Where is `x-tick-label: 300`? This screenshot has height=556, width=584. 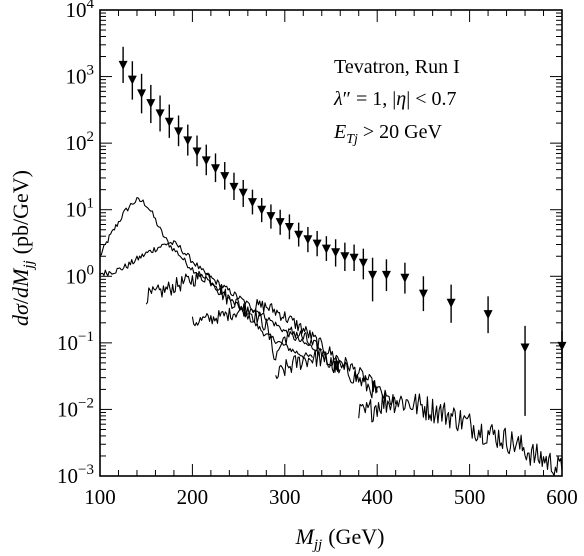
x-tick-label: 300 is located at coordinates (285, 497).